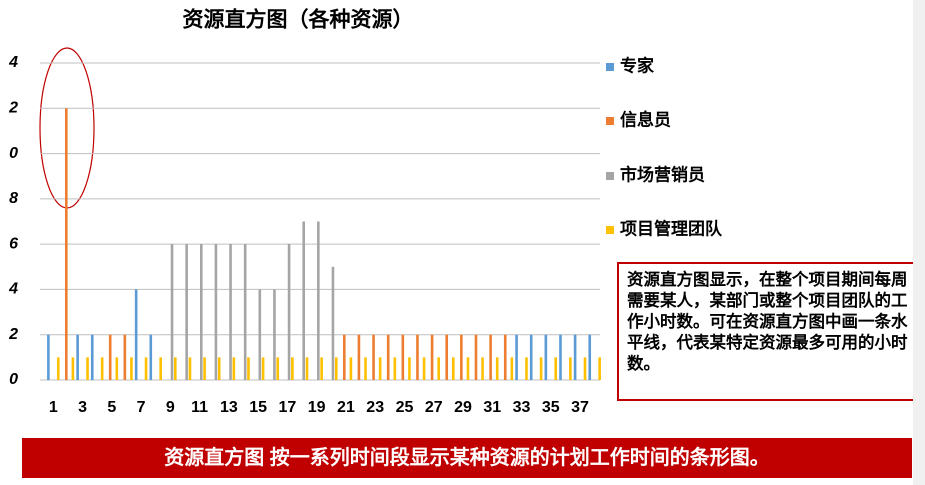 This screenshot has height=485, width=925. Describe the element at coordinates (53, 407) in the screenshot. I see `x-tick-label: 1` at that location.